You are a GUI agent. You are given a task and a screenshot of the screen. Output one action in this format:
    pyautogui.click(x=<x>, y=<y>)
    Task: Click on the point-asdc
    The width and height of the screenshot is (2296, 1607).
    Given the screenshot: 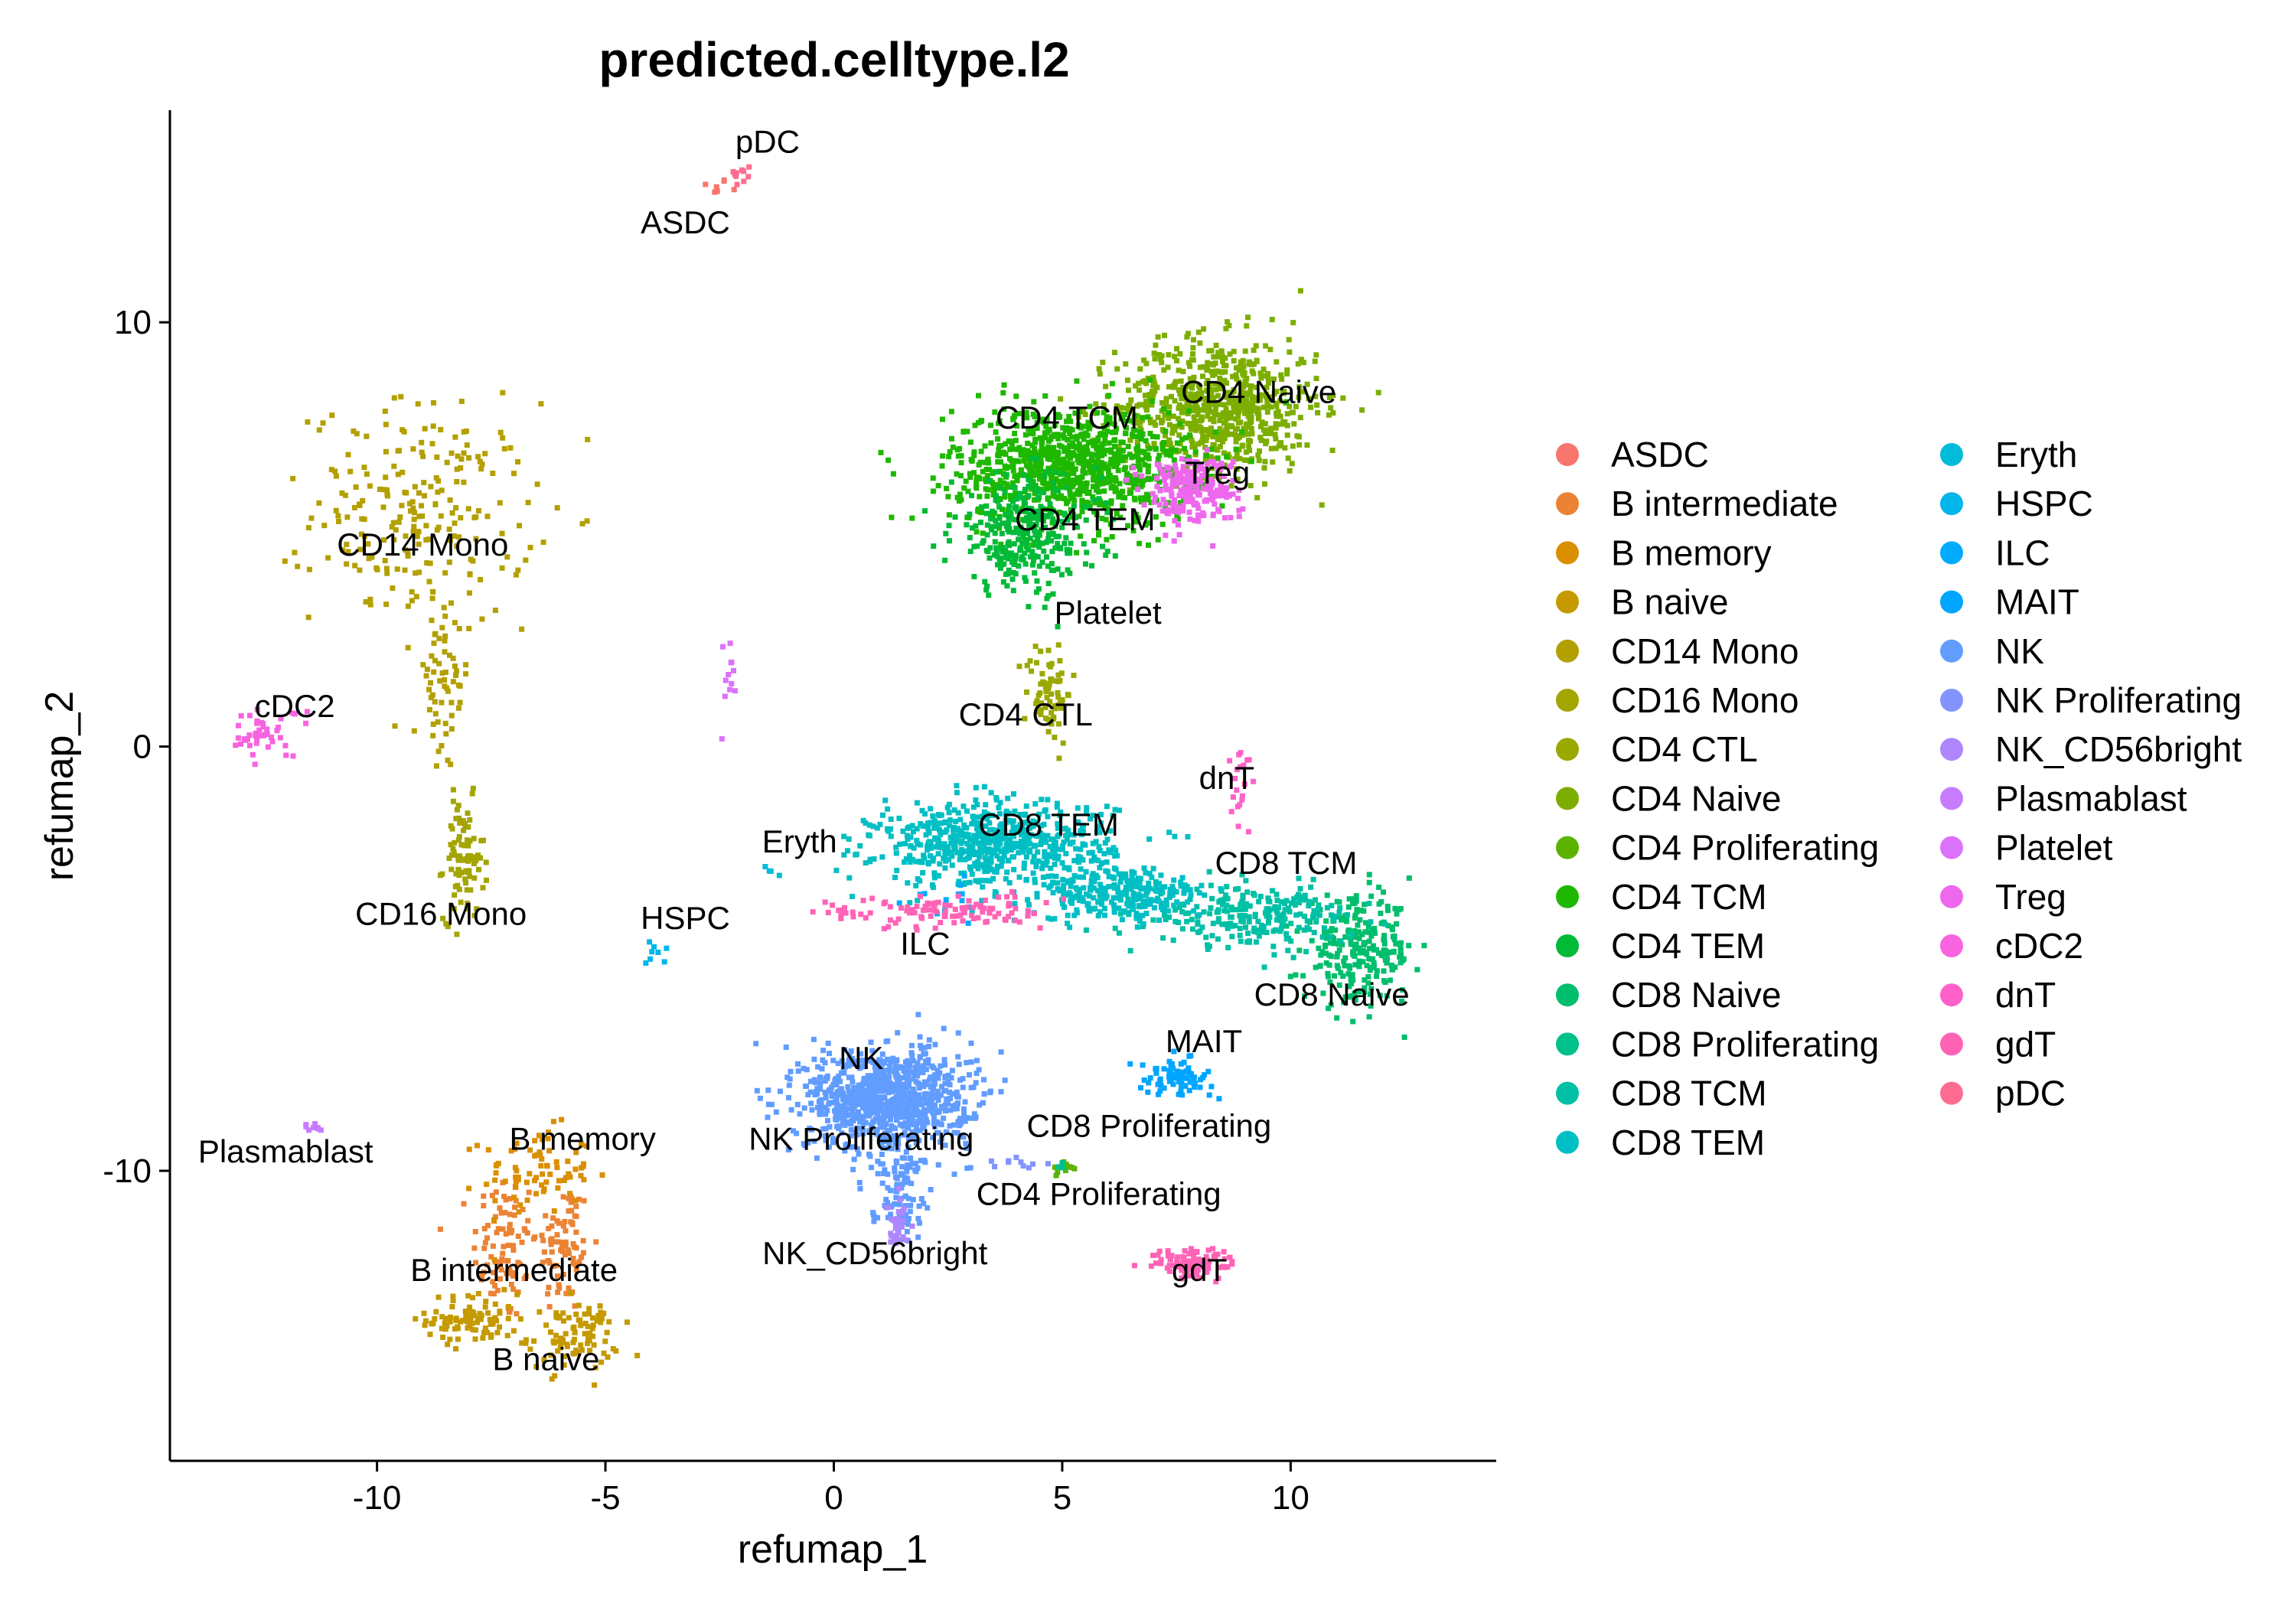 What is the action you would take?
    pyautogui.click(x=706, y=184)
    